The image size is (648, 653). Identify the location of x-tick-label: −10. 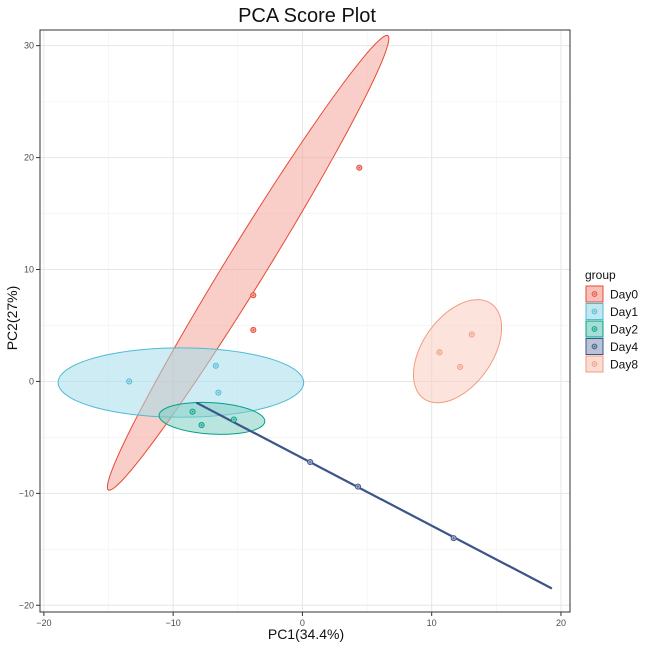
(173, 623).